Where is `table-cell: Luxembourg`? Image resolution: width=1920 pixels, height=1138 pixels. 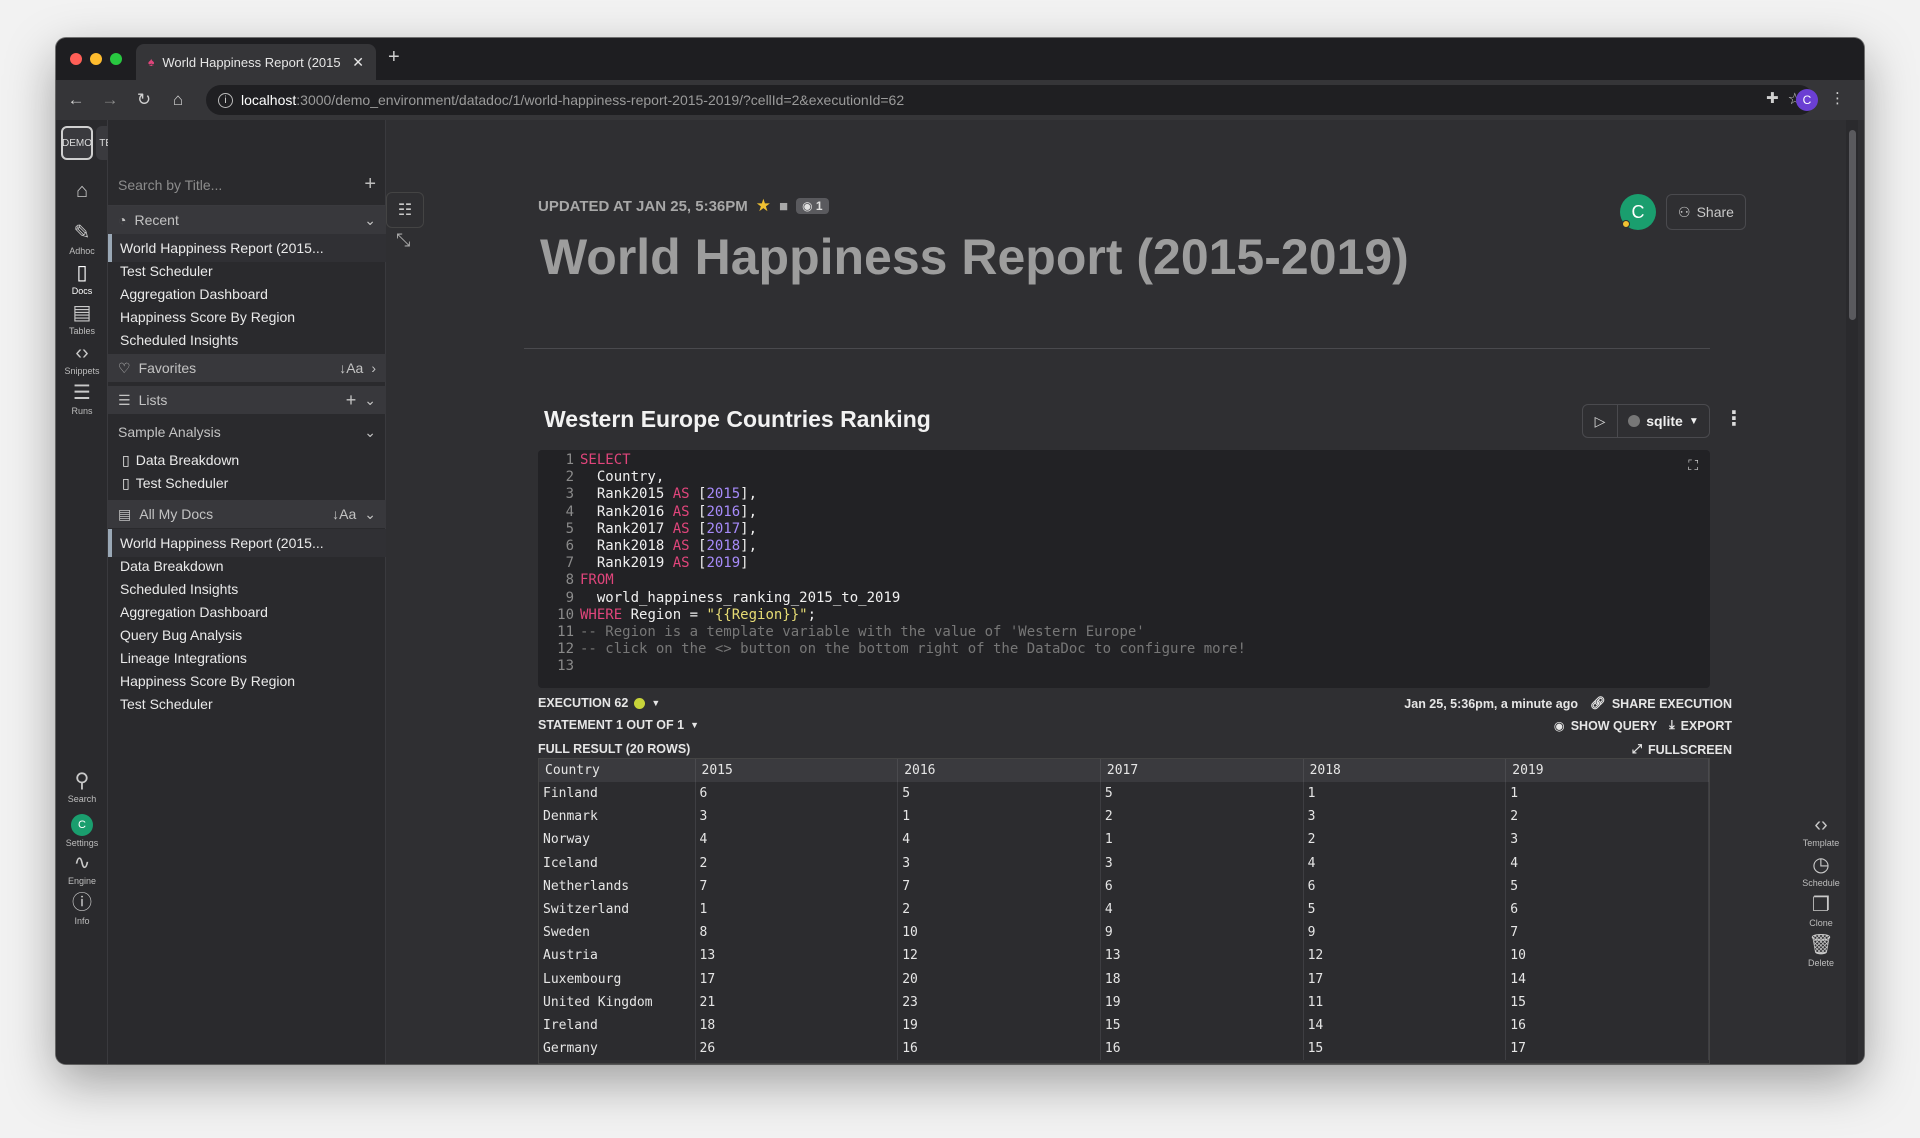
table-cell: Luxembourg is located at coordinates (617, 979).